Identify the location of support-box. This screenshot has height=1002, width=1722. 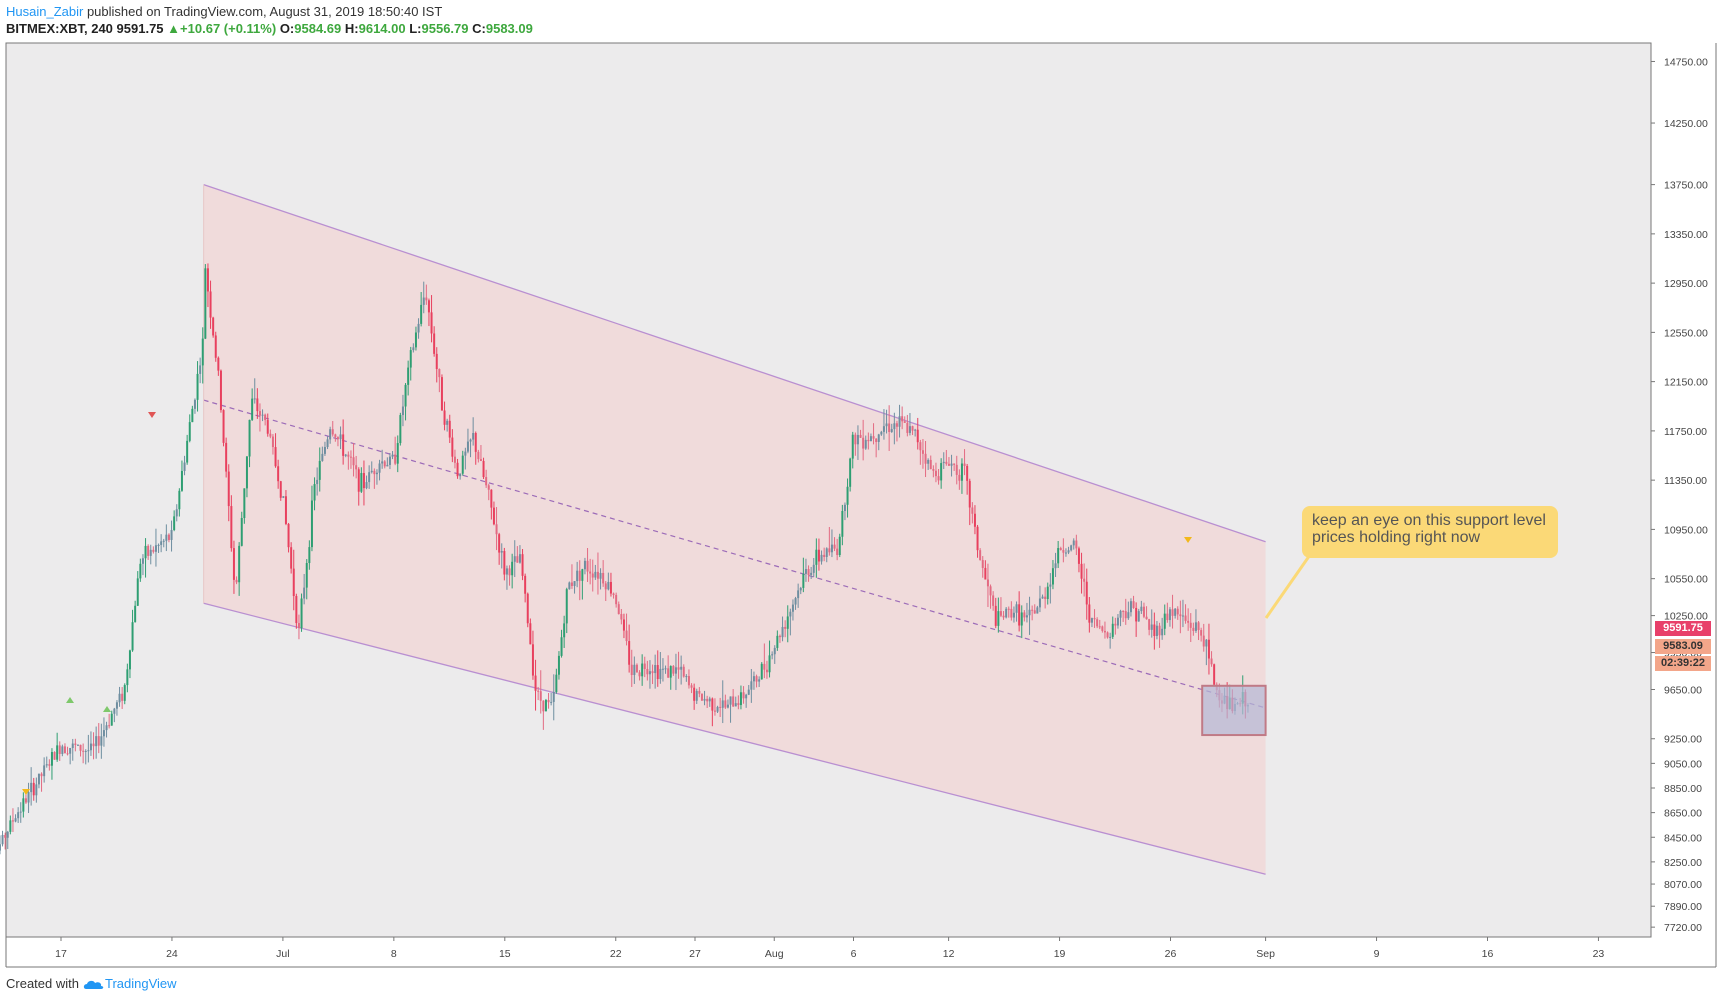
(1234, 710).